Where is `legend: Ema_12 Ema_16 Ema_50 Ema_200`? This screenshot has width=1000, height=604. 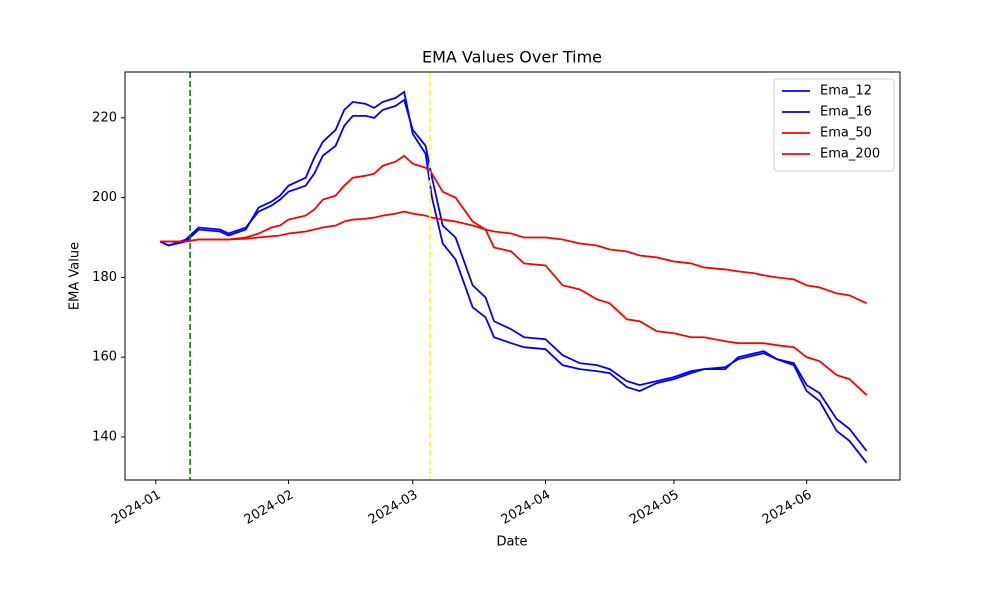
legend: Ema_12 Ema_16 Ema_50 Ema_200 is located at coordinates (834, 125).